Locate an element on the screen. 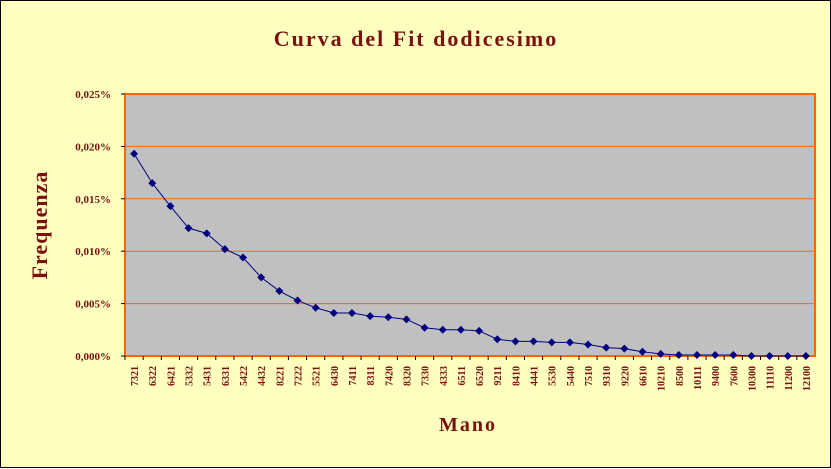 The height and width of the screenshot is (469, 831). x-tick-label: 7411 is located at coordinates (353, 375).